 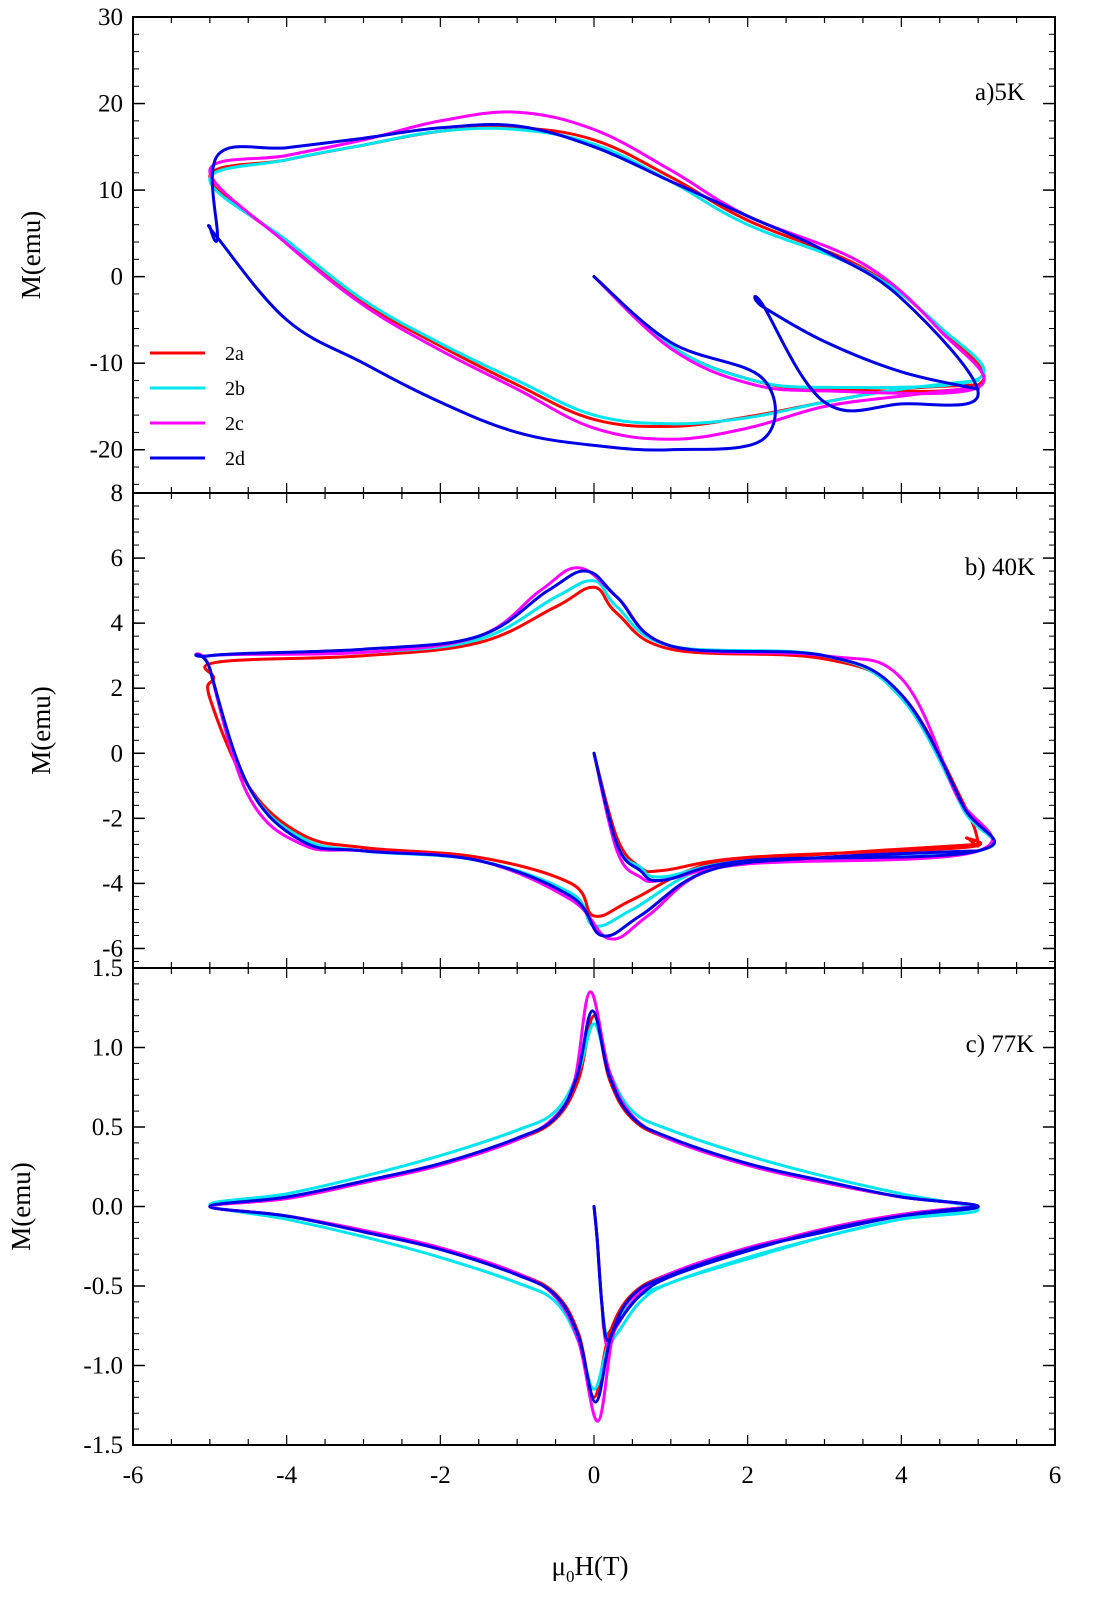 What do you see at coordinates (597, 276) in the screenshot?
I see `series-2b-line` at bounding box center [597, 276].